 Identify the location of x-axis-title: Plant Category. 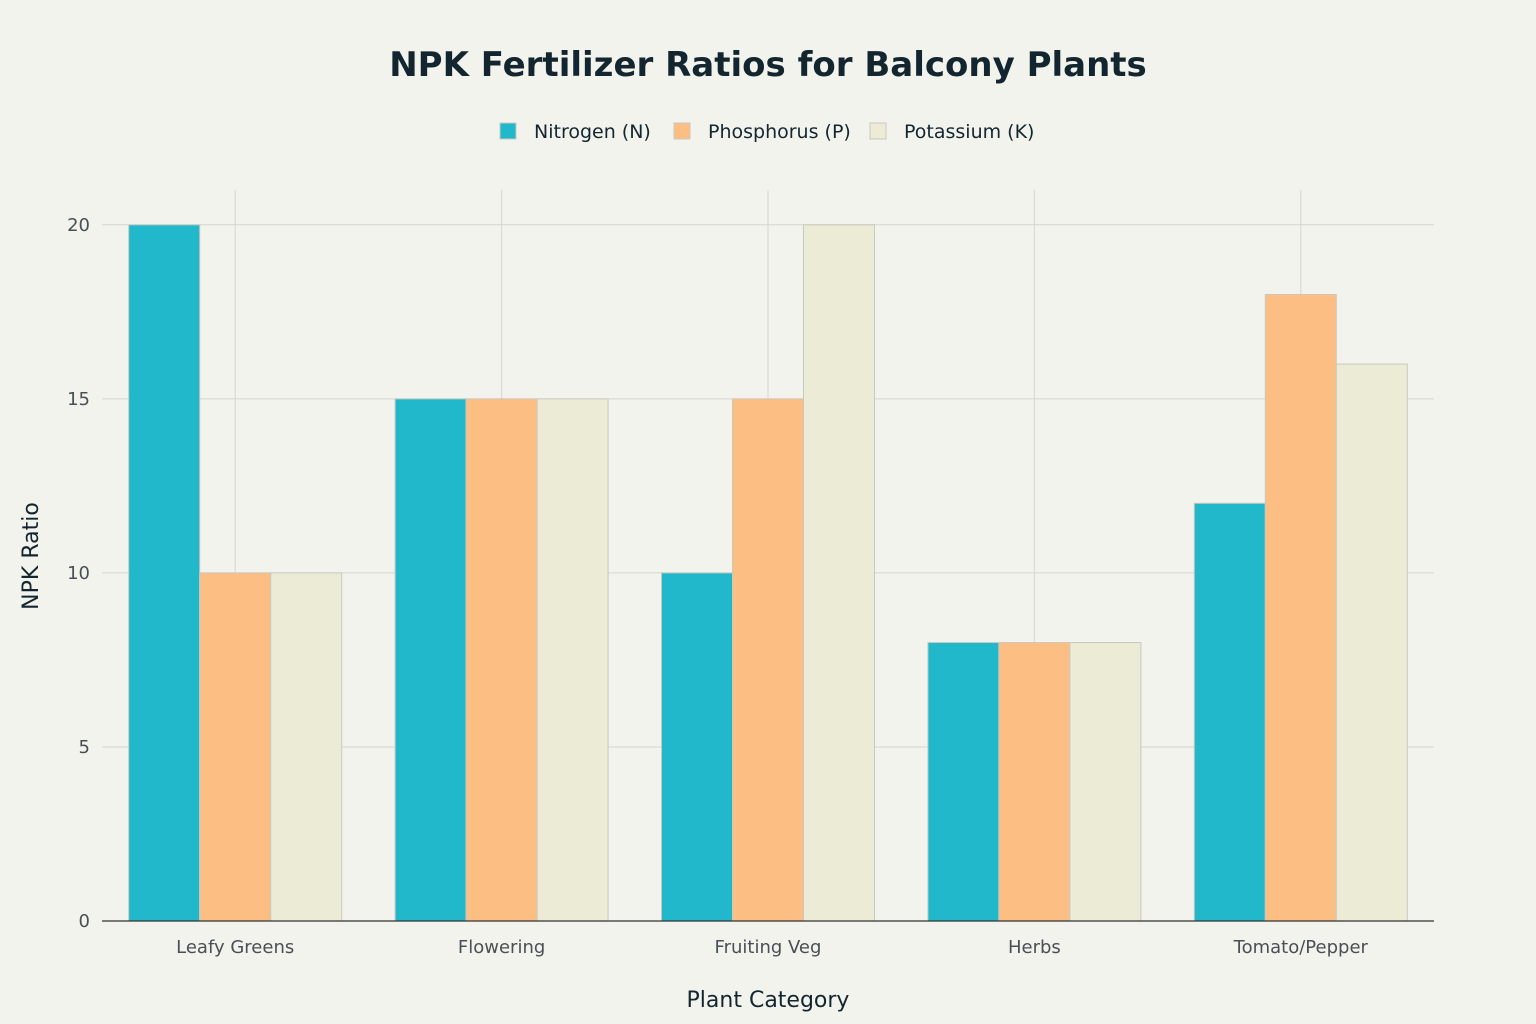
(768, 1000).